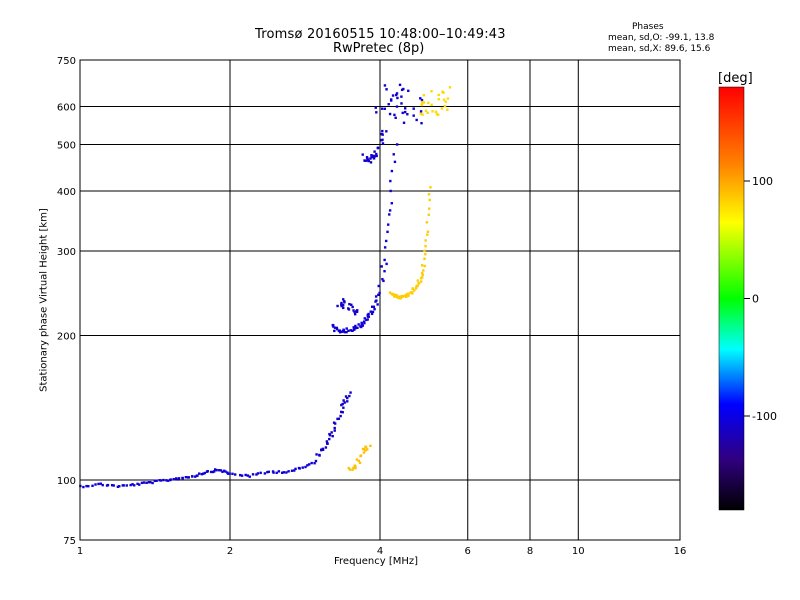 The width and height of the screenshot is (800, 600). I want to click on x-tick-label: 10, so click(578, 551).